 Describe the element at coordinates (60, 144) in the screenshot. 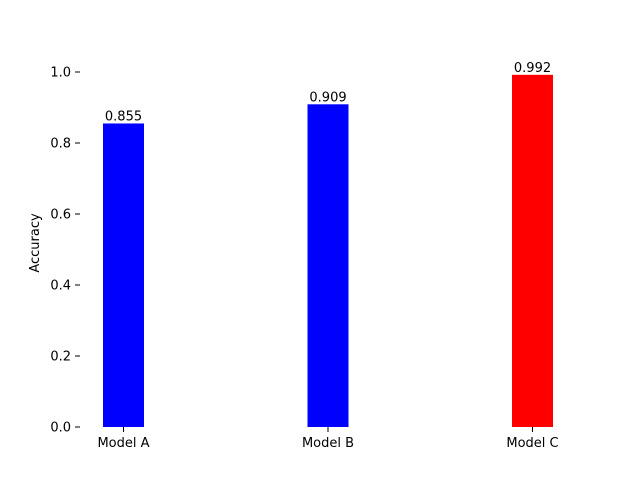

I see `y-tick-label: 0.8` at that location.